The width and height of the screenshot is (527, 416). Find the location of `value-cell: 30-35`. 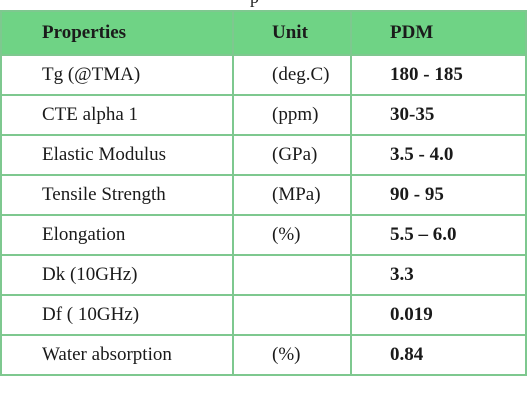

value-cell: 30-35 is located at coordinates (438, 115).